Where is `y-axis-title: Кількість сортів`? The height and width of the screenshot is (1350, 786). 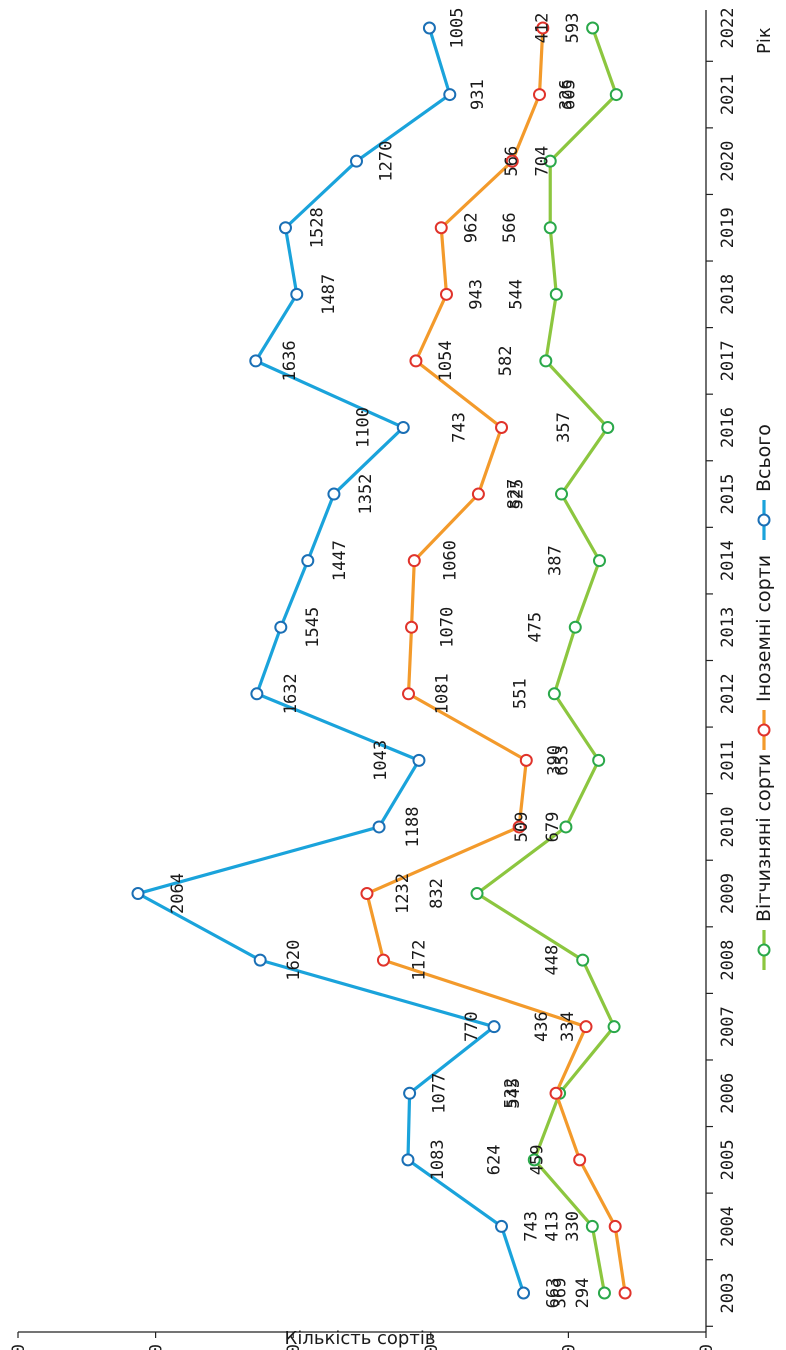
y-axis-title: Кількість сортів is located at coordinates (360, 1338).